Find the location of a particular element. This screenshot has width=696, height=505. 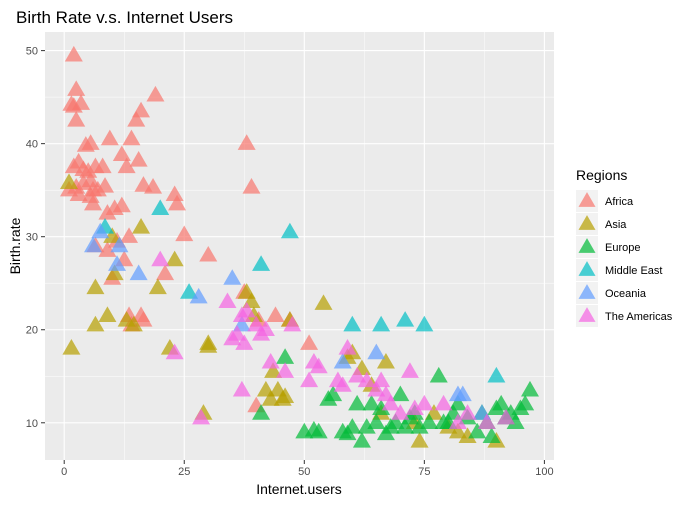

legend-key-africa is located at coordinates (587, 199).